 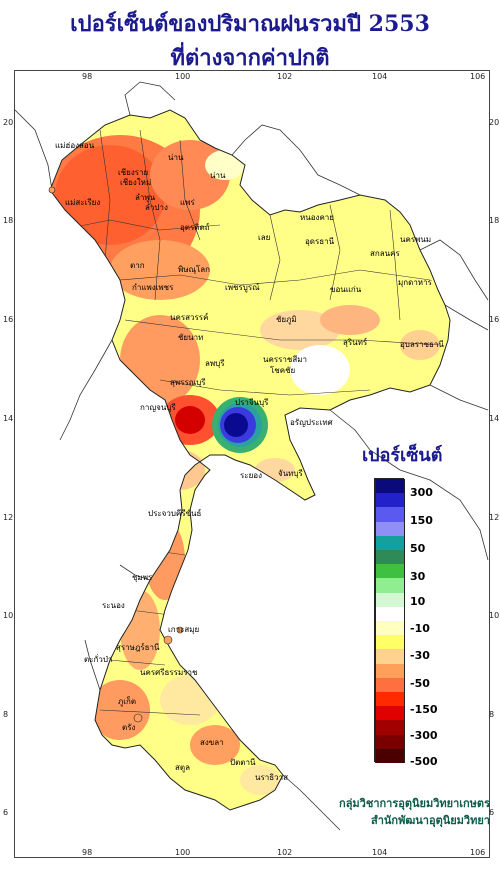 What do you see at coordinates (145, 198) in the screenshot?
I see `province-label: ลำพูน` at bounding box center [145, 198].